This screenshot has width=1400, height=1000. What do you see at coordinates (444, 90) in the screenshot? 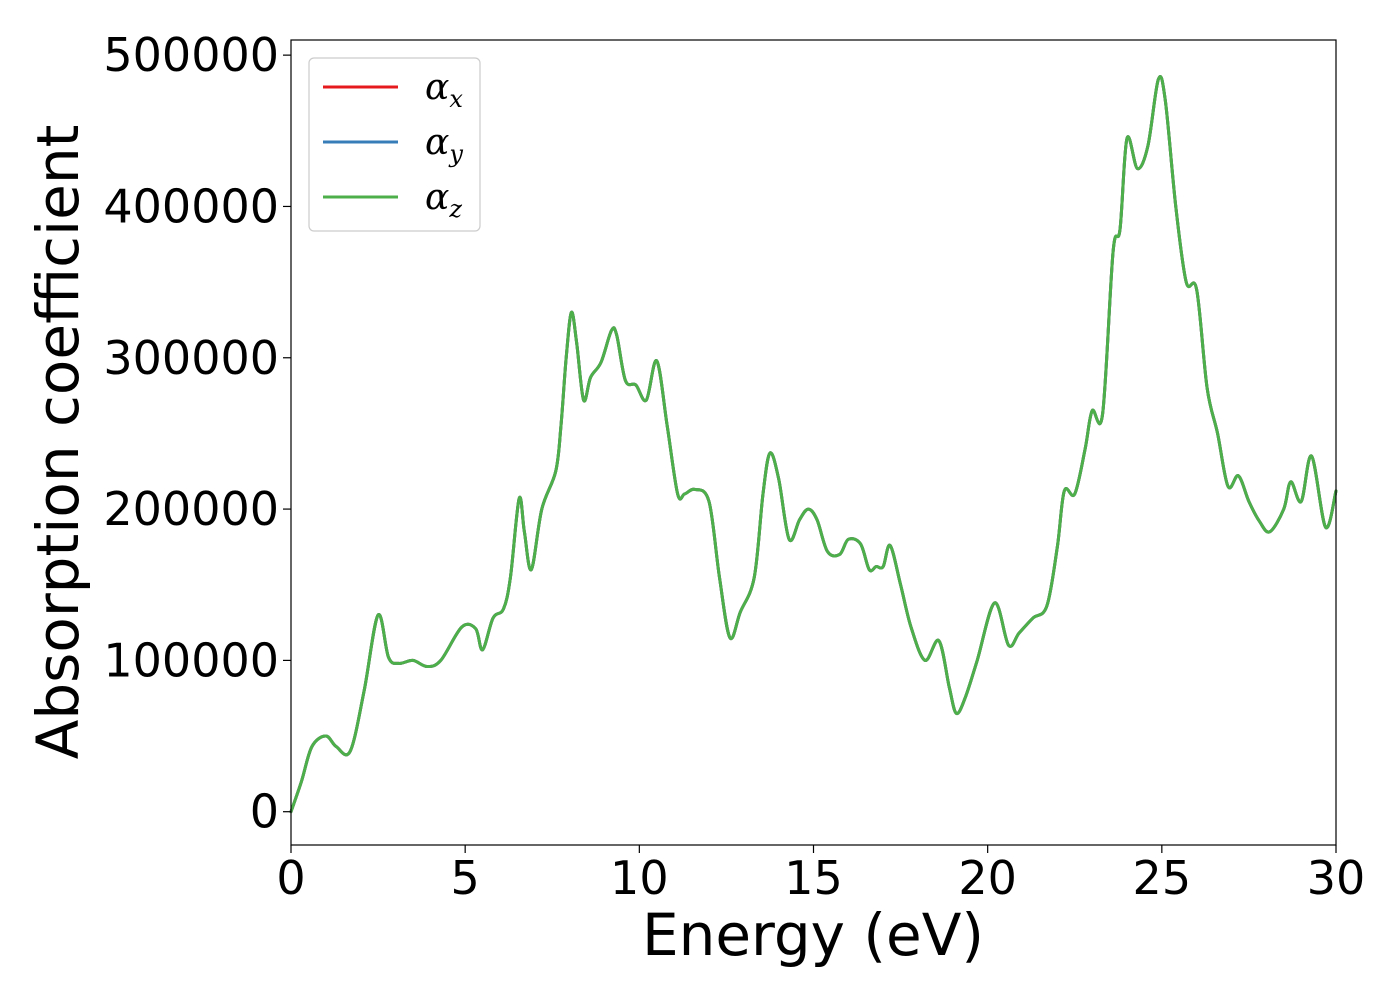
I see `legend-label-x: αx` at bounding box center [444, 90].